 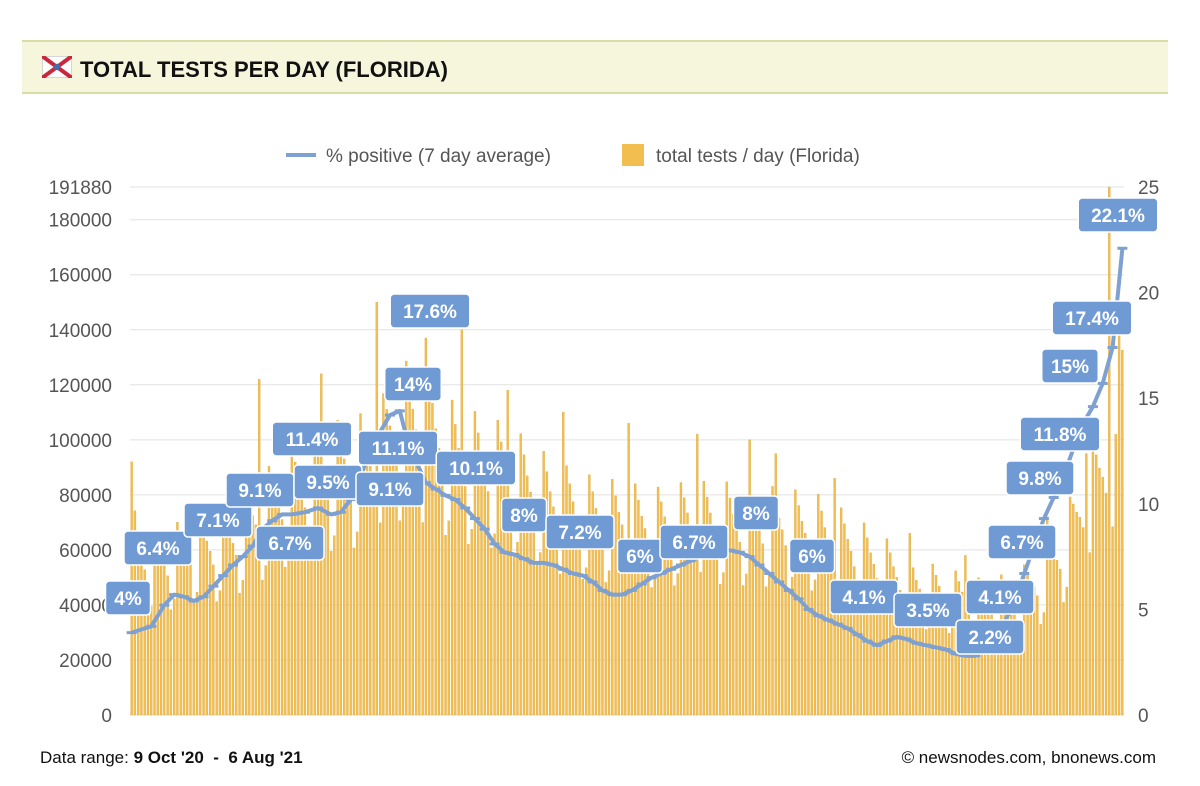 I want to click on positivity-callout: 17.6%, so click(x=430, y=311).